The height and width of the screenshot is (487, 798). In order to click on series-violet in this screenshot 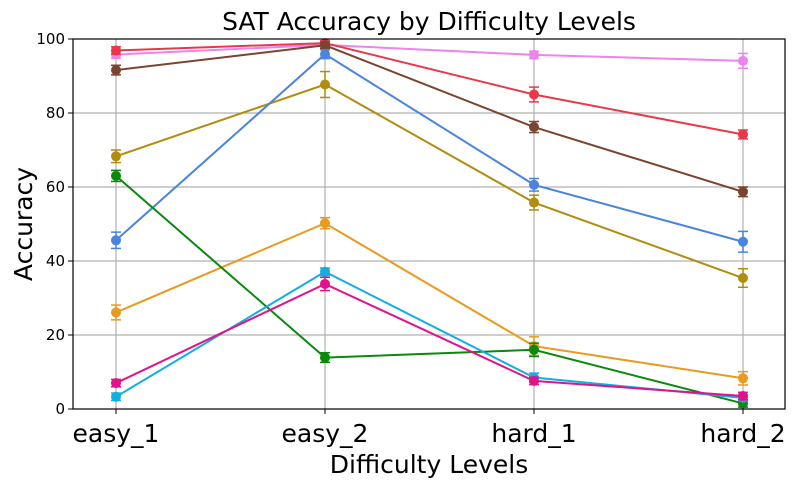, I will do `click(429, 54)`.